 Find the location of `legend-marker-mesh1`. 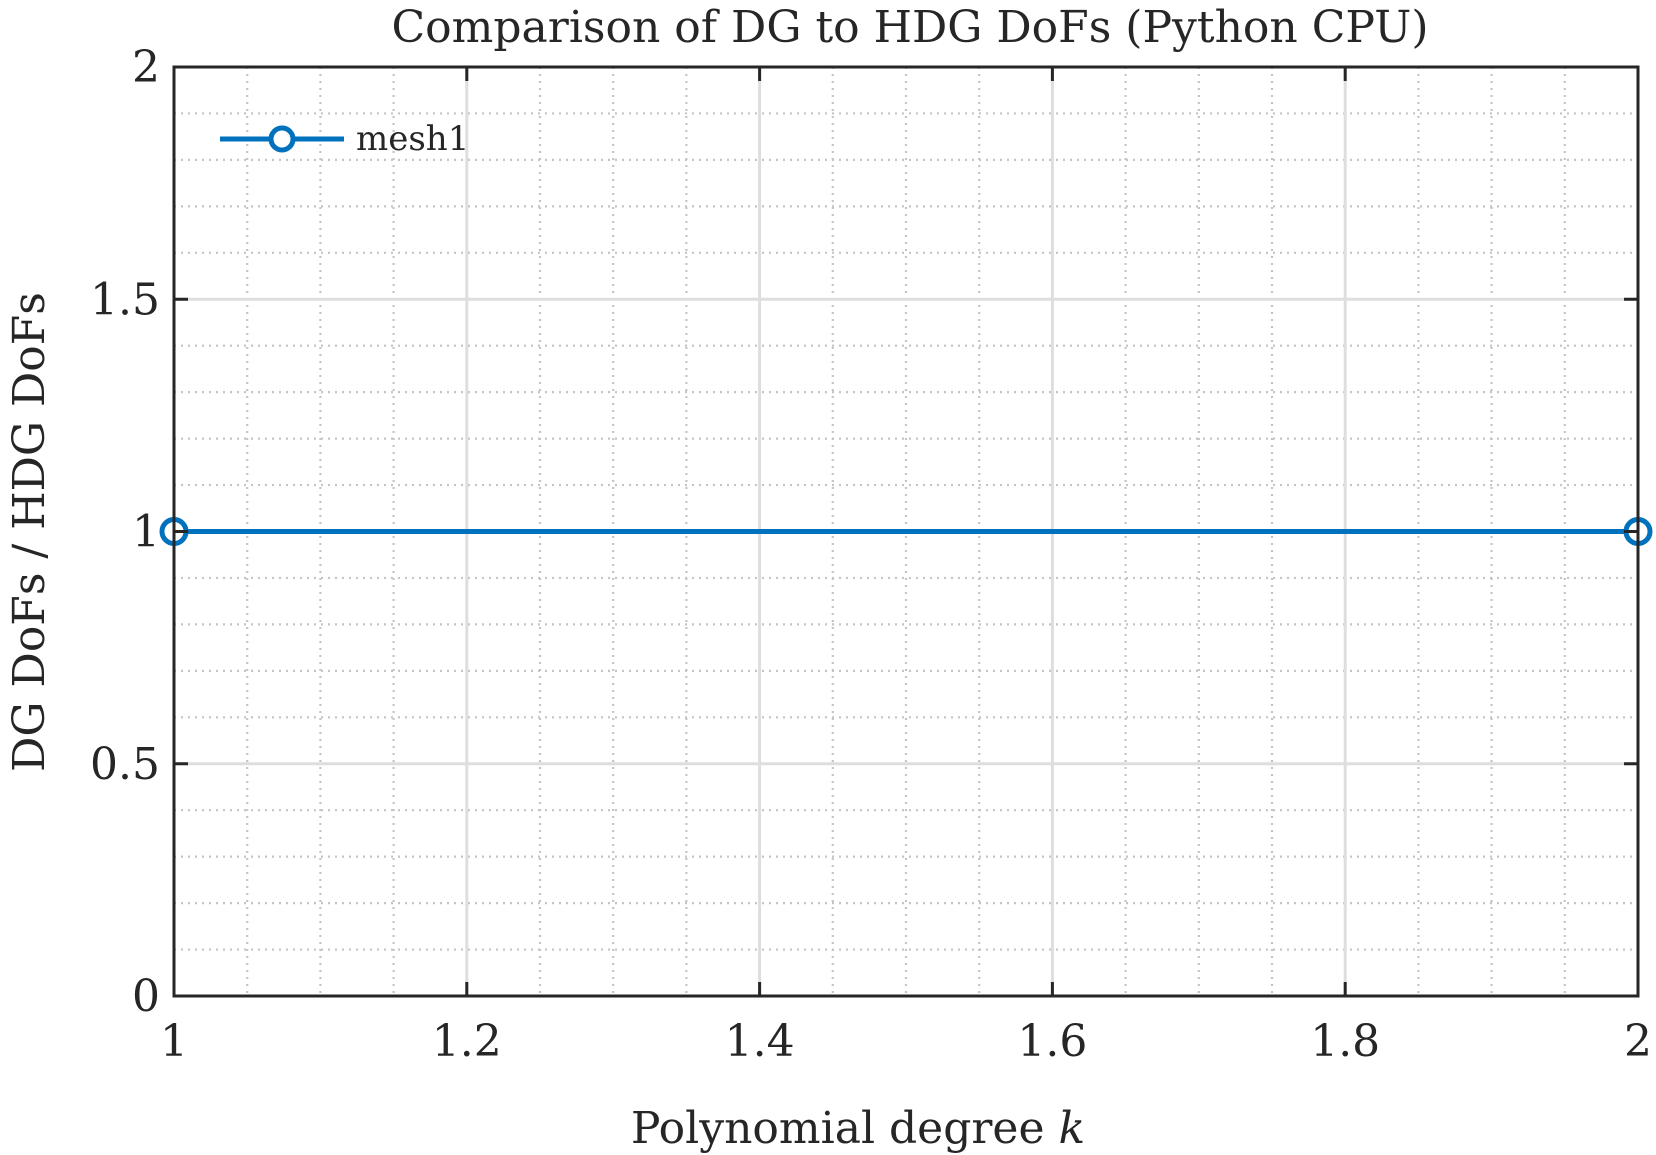

legend-marker-mesh1 is located at coordinates (282, 139).